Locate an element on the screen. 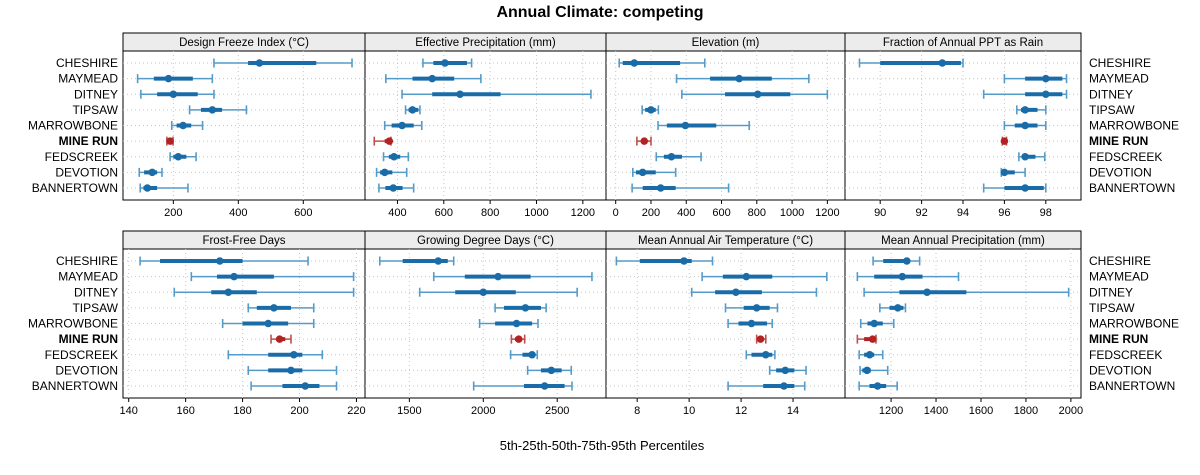 The width and height of the screenshot is (1200, 475). site-label-left-maymead: MAYMEAD is located at coordinates (88, 79).